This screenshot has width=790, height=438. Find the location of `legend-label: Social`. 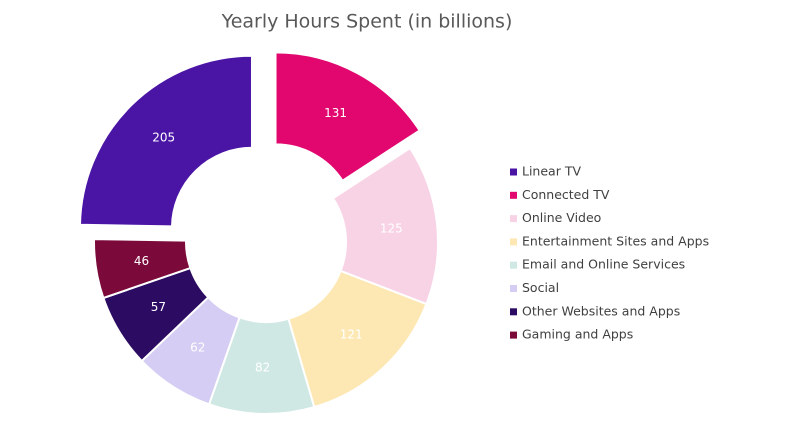

legend-label: Social is located at coordinates (540, 287).